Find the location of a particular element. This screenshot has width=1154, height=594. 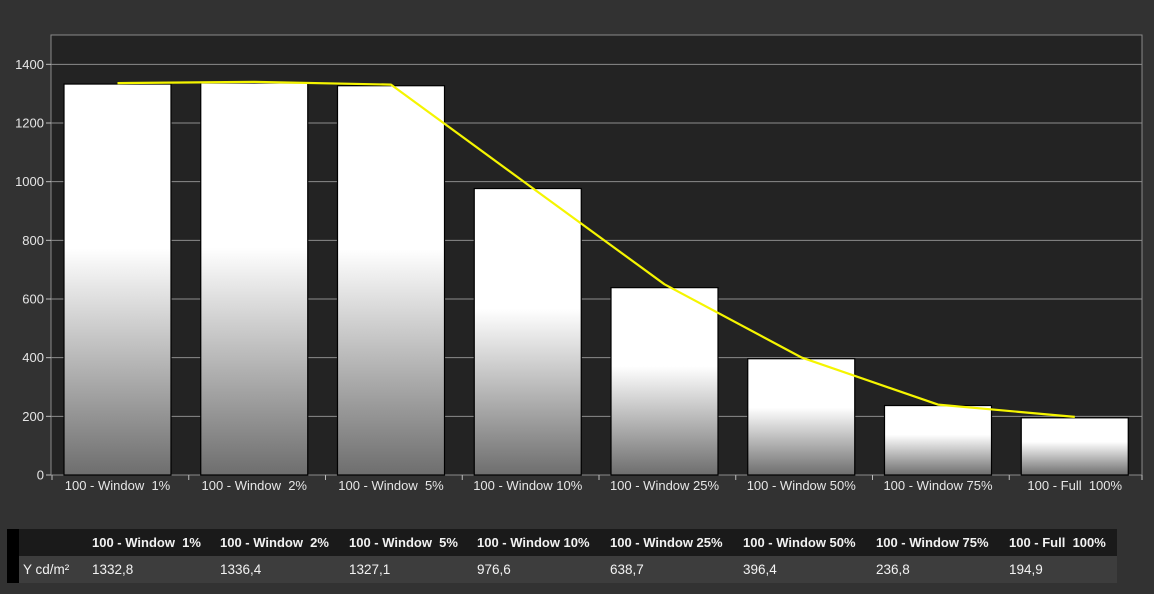

table-header-cell: 100 - Window 75% is located at coordinates (932, 542).